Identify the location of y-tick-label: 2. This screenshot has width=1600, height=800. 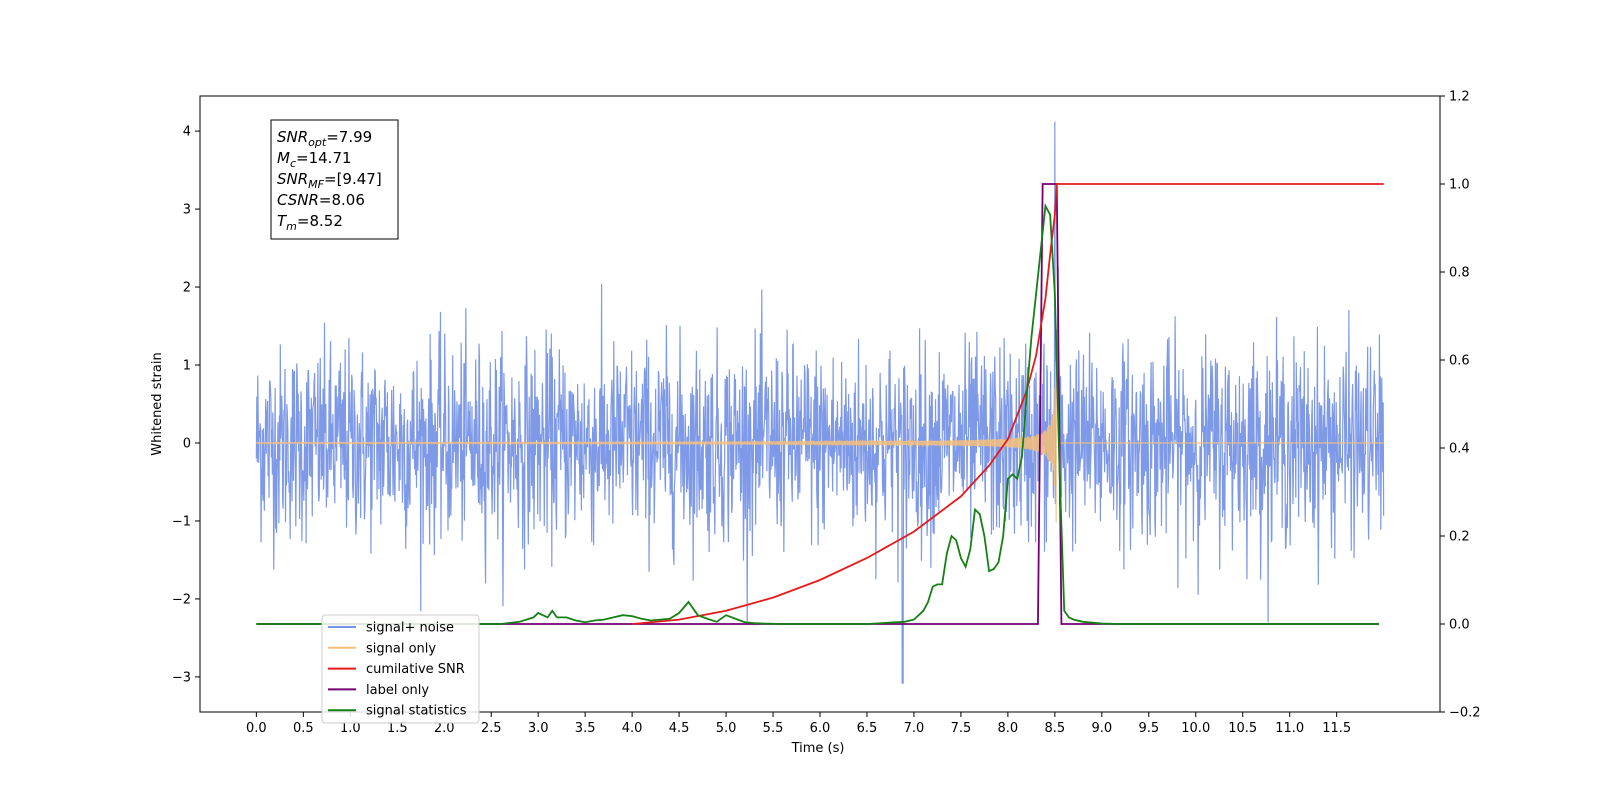
(187, 288).